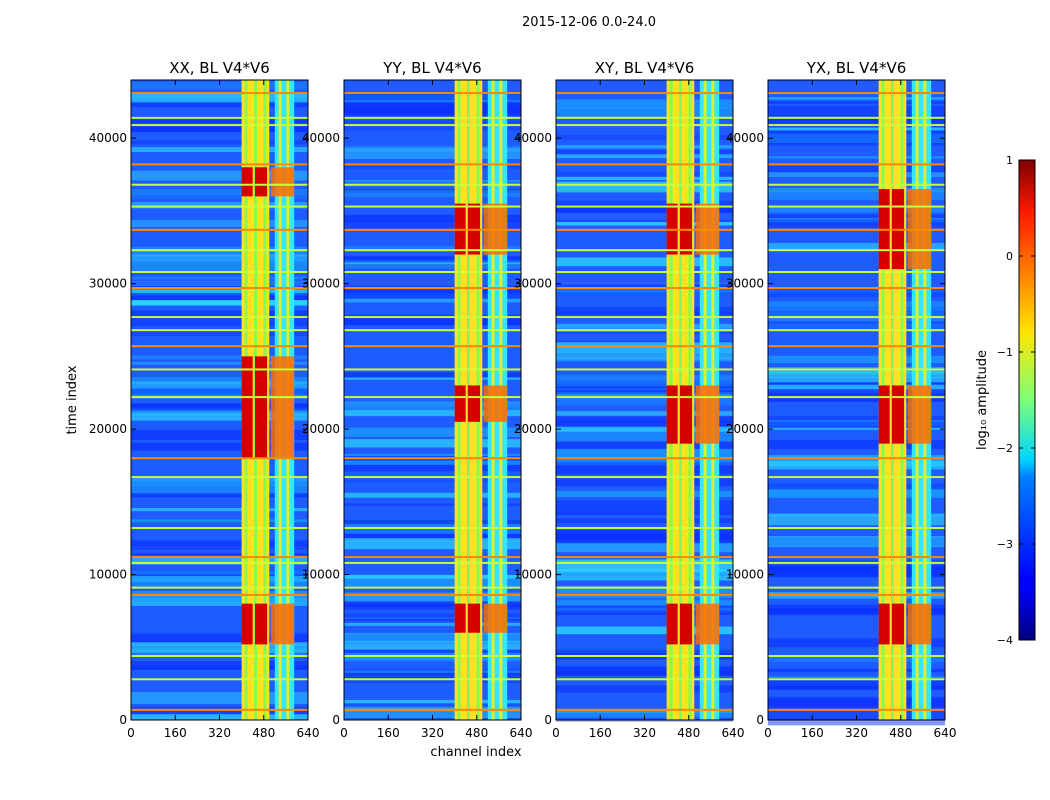  What do you see at coordinates (548, 720) in the screenshot?
I see `y-tick-label: 0` at bounding box center [548, 720].